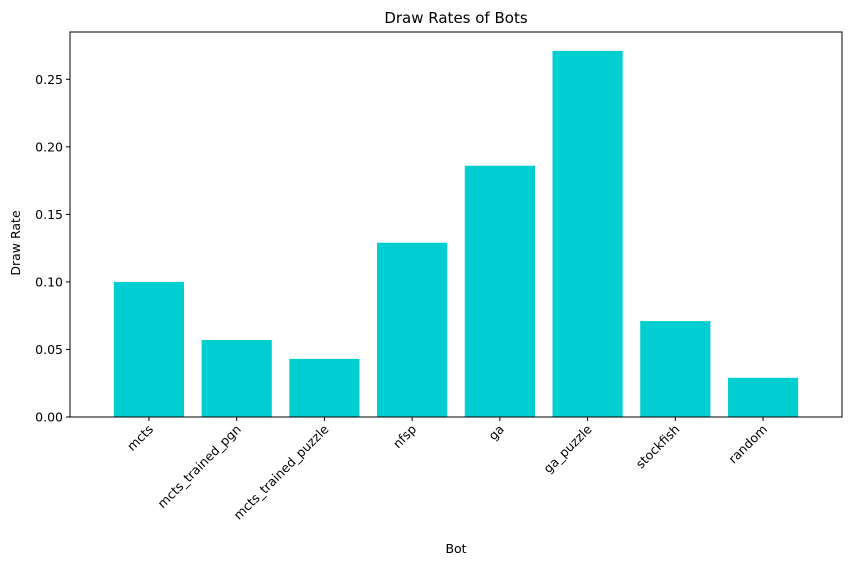 The height and width of the screenshot is (567, 855). Describe the element at coordinates (587, 233) in the screenshot. I see `bar-ga-puzzle` at that location.